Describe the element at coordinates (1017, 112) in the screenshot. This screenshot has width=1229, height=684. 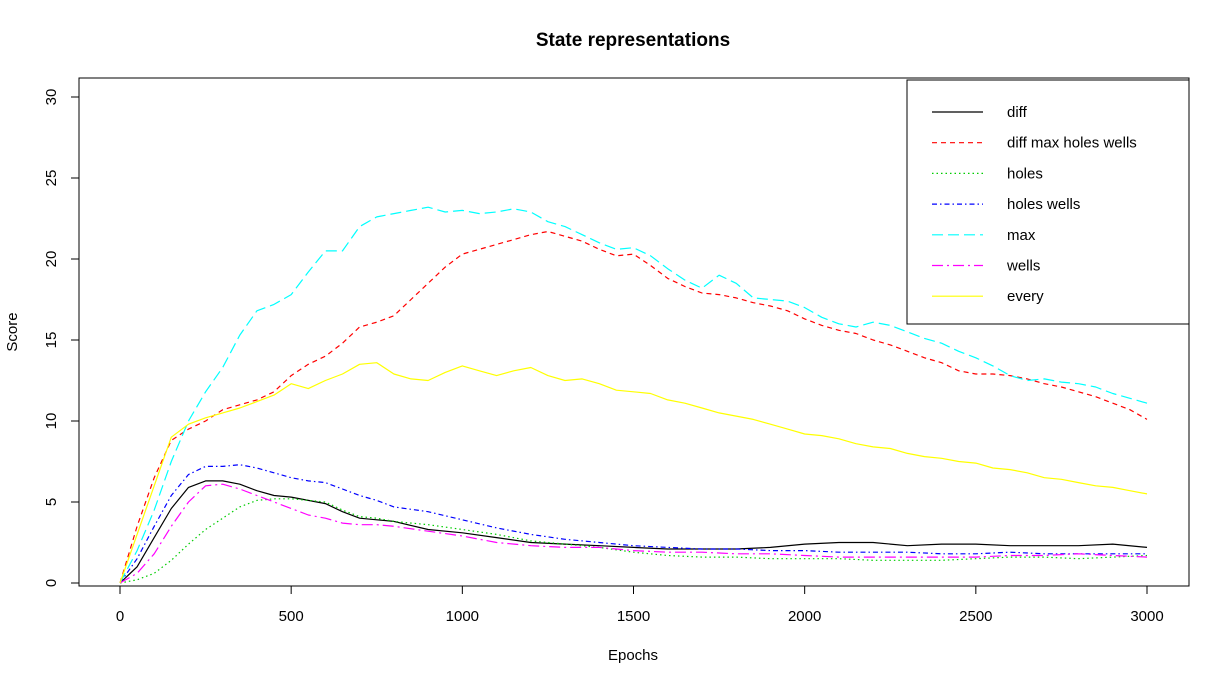
I see `legend-label: diff` at that location.